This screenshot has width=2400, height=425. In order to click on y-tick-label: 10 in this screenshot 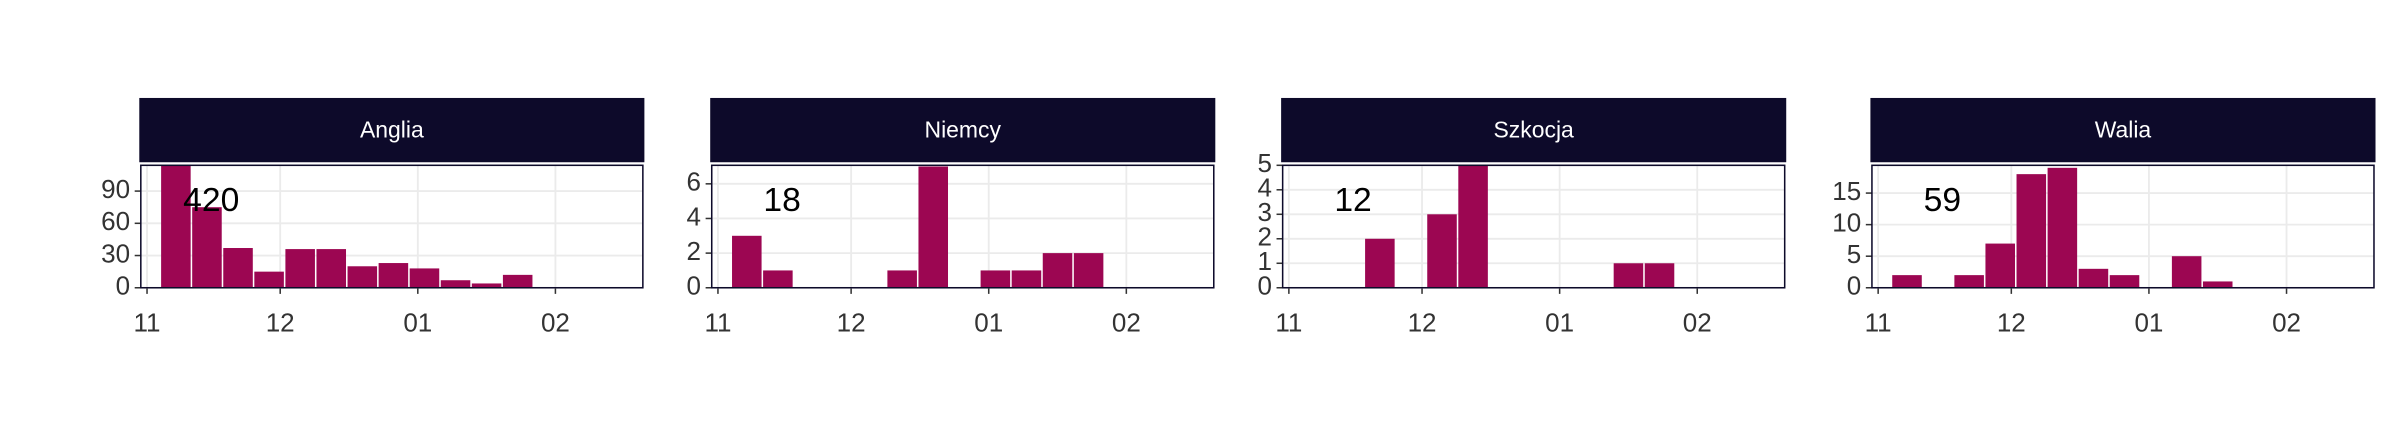, I will do `click(1846, 223)`.